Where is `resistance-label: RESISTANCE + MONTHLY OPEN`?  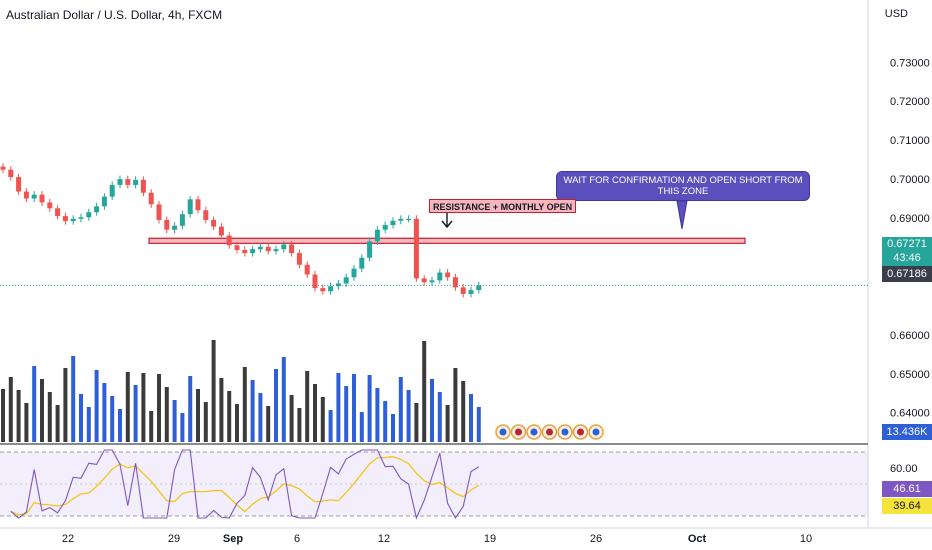
resistance-label: RESISTANCE + MONTHLY OPEN is located at coordinates (503, 206).